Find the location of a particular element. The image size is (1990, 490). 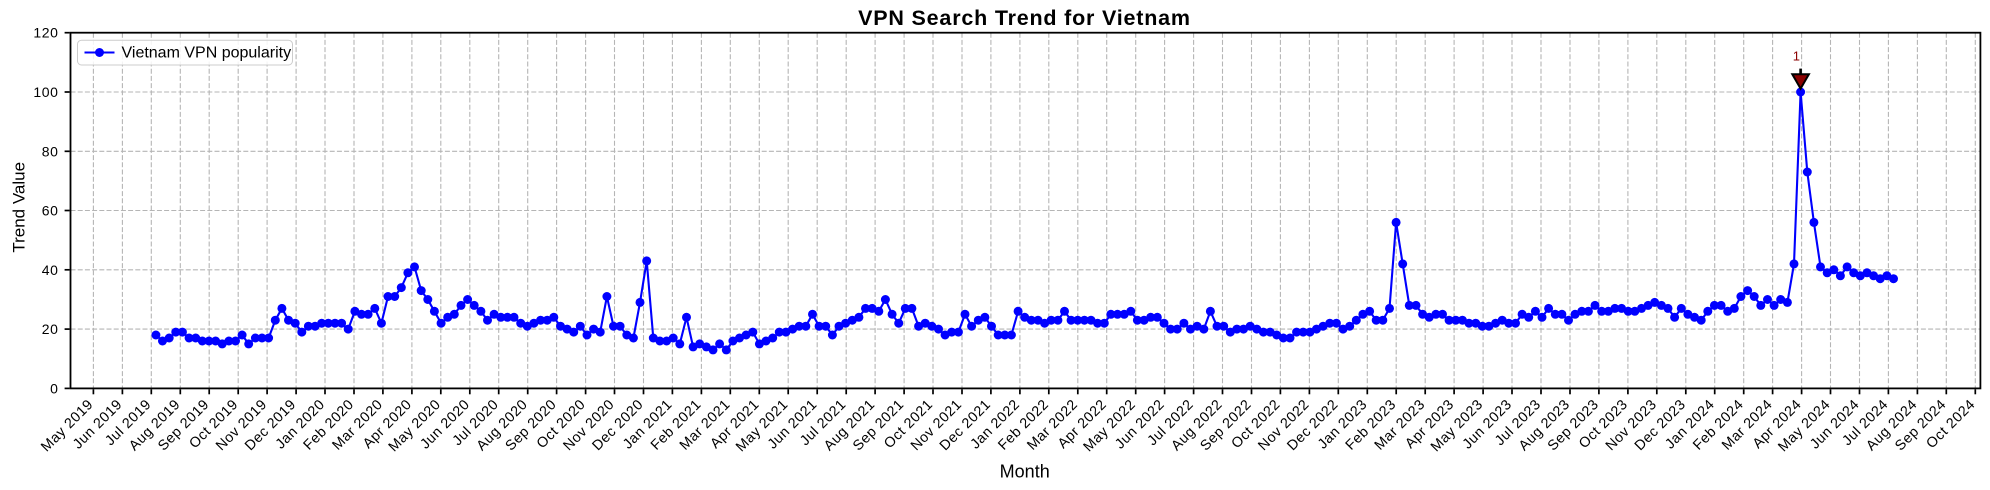

svg-text: 0 is located at coordinates (54, 388).